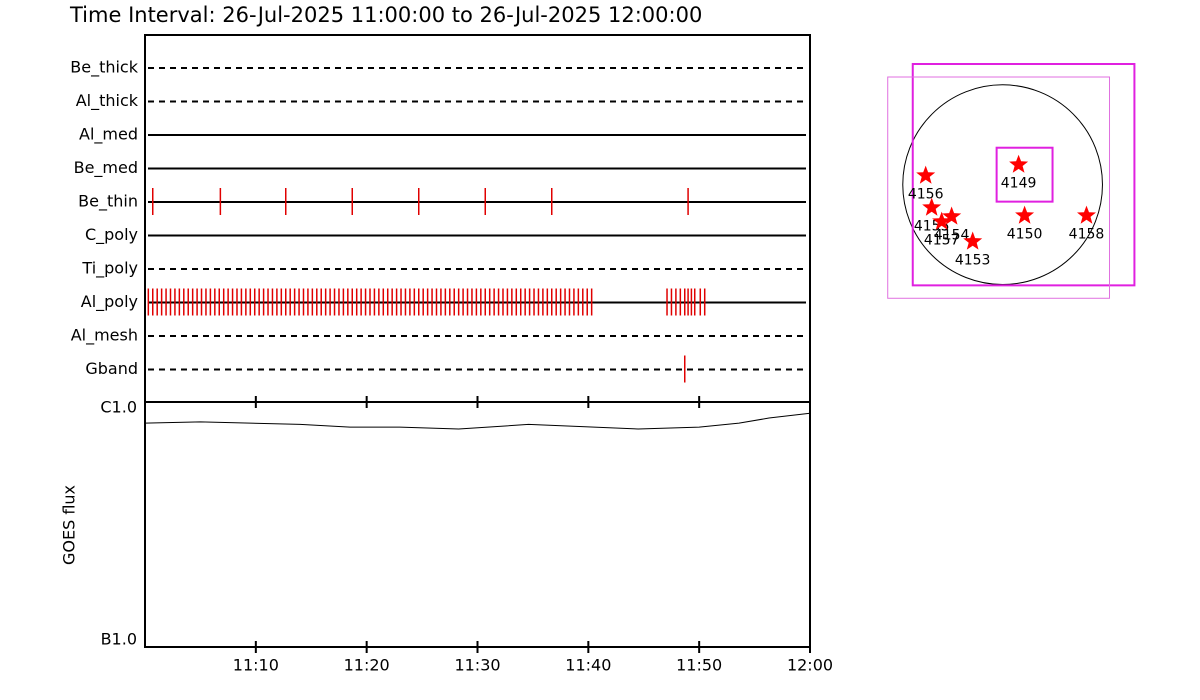 The image size is (1200, 700). Describe the element at coordinates (1087, 235) in the screenshot. I see `region-label: 4158` at that location.